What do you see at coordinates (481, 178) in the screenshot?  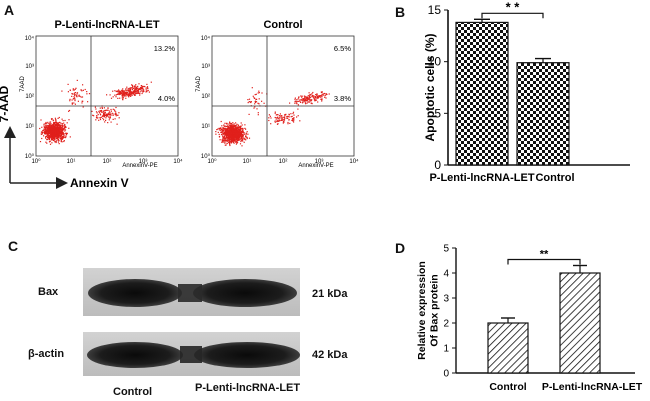 I see `category-label-0: P-Lenti-lncRNA-LET` at bounding box center [481, 178].